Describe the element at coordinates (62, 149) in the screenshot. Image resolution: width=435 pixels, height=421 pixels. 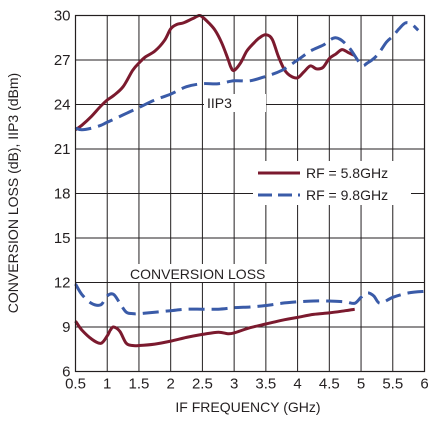
I see `y-tick-label: 21` at that location.